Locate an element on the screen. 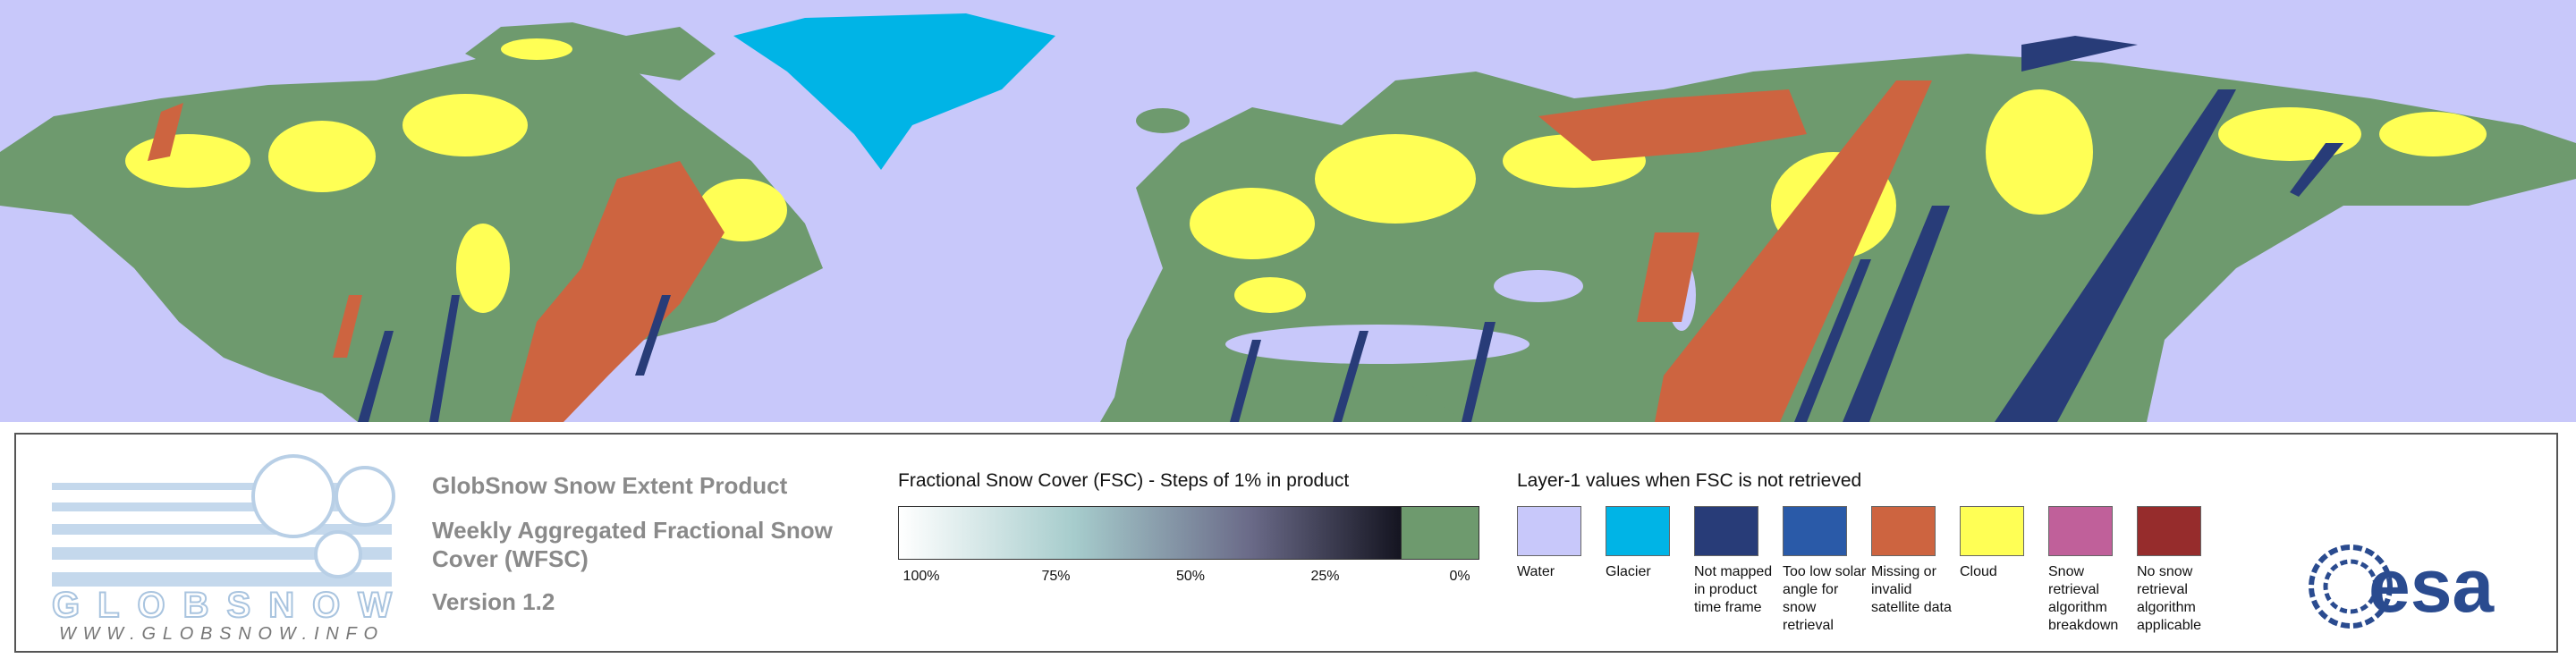 This screenshot has width=2576, height=667. product-subtitle: Cover (WFSC) is located at coordinates (510, 558).